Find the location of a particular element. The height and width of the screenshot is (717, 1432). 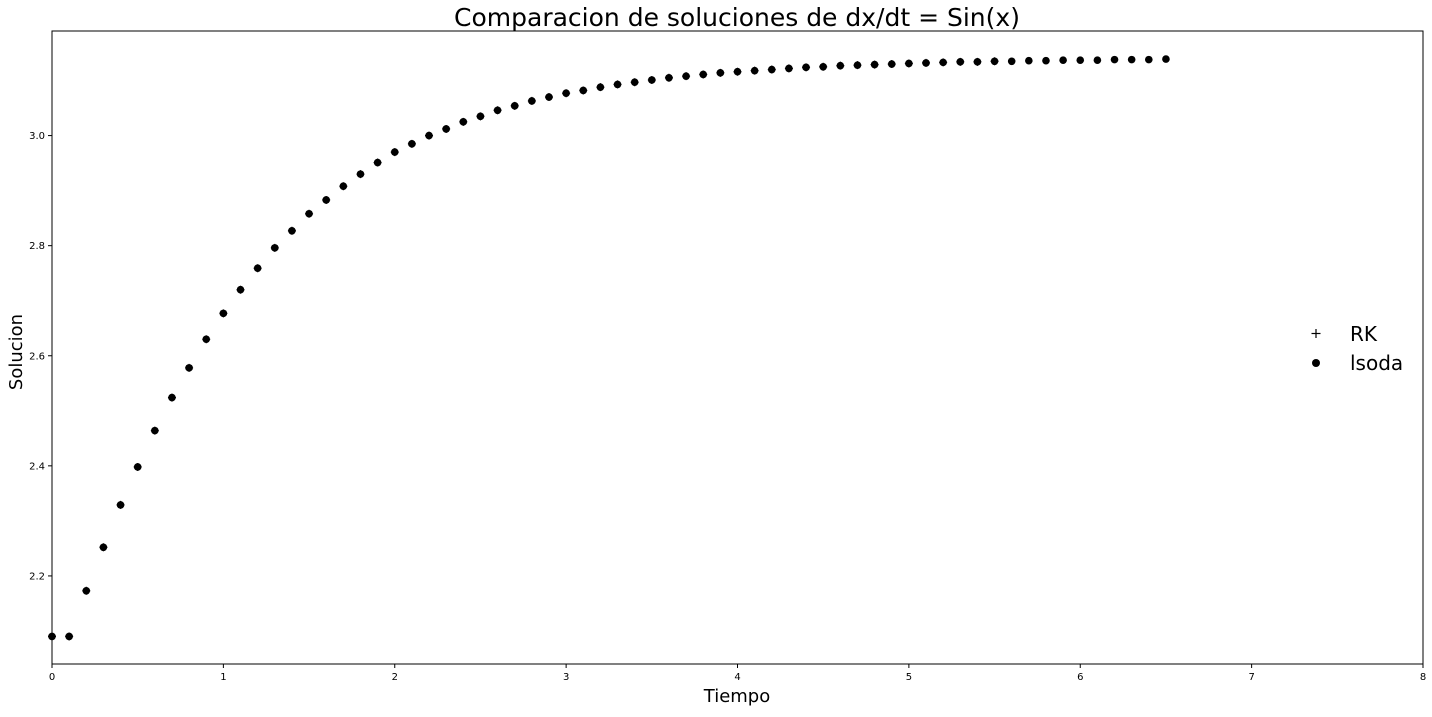

y-axis-label: Solucion is located at coordinates (16, 352).